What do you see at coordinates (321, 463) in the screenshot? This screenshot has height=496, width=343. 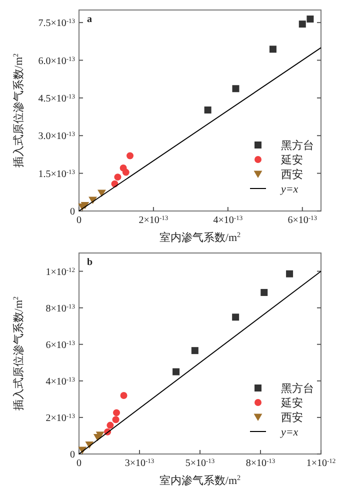 I see `x-tick-label: 1×10$^{-12}$` at bounding box center [321, 463].